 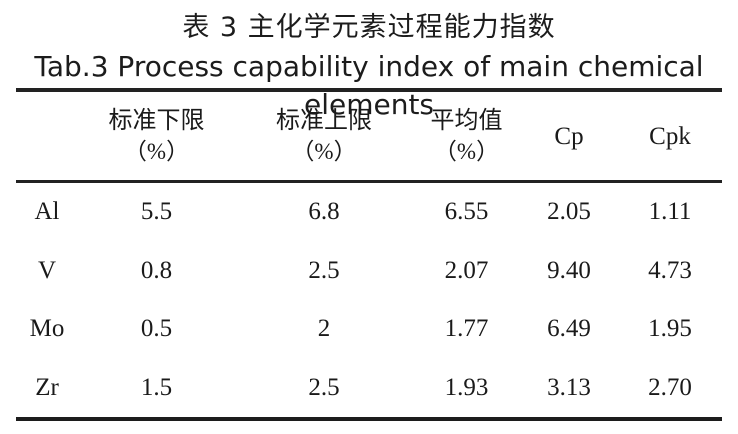 What do you see at coordinates (670, 329) in the screenshot?
I see `cpk-cell: 1.95` at bounding box center [670, 329].